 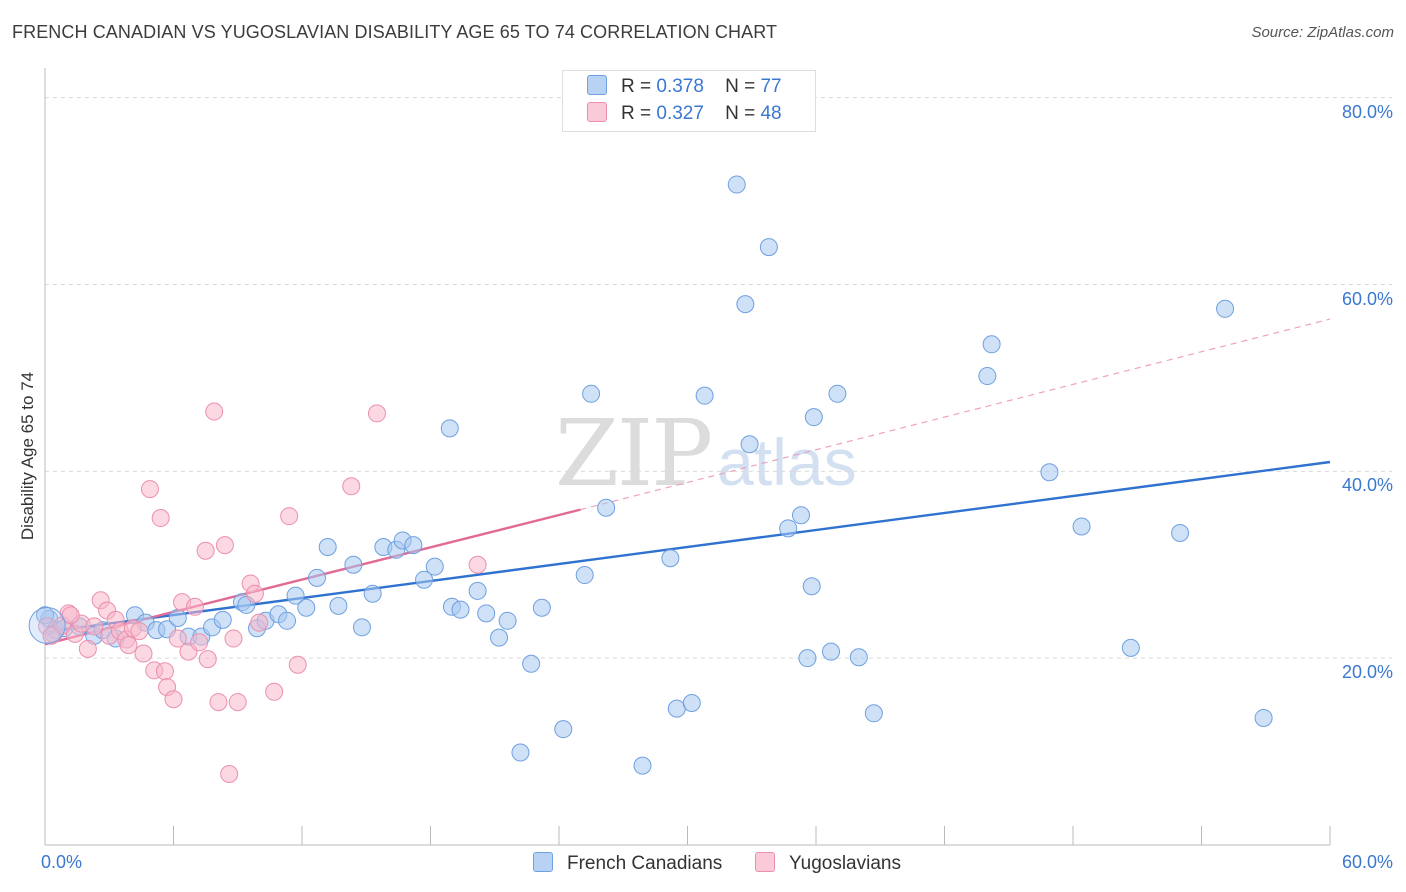 I want to click on legend-row-french-canadians: R = 0.378 N = 77, so click(x=684, y=87).